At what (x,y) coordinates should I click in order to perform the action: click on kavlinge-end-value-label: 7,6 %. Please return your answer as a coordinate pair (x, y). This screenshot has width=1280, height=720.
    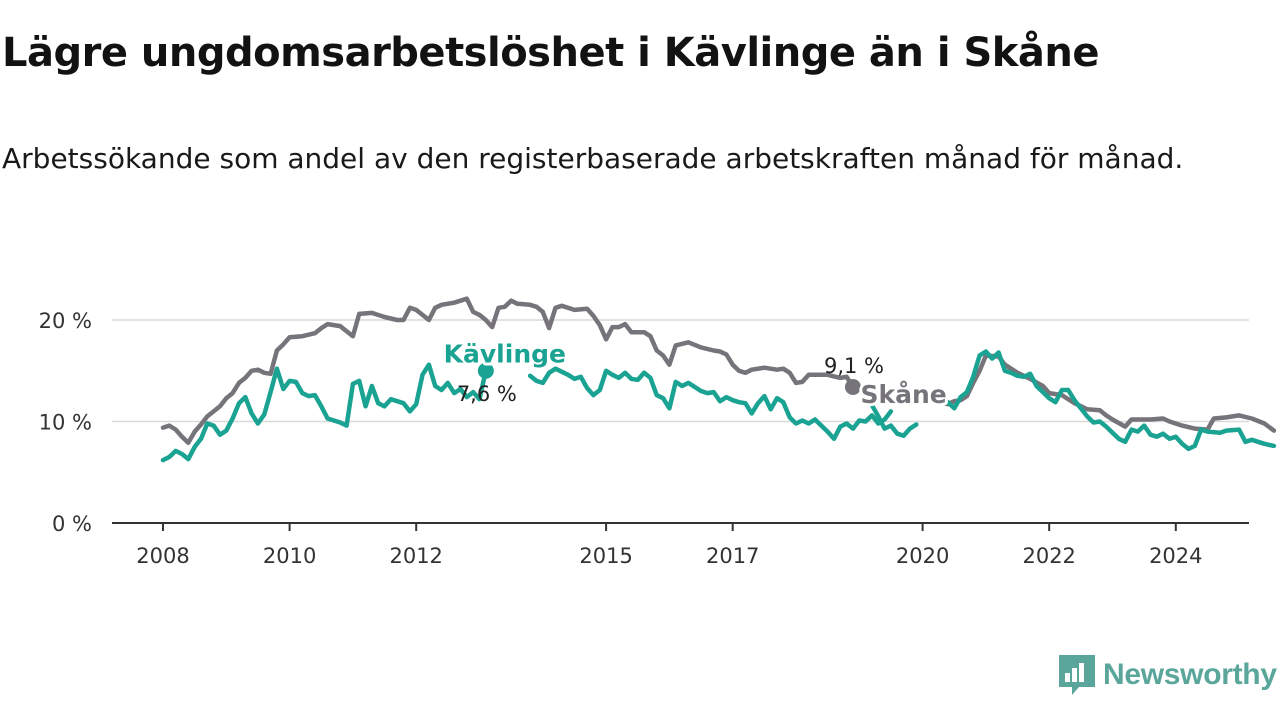
    Looking at the image, I should click on (487, 394).